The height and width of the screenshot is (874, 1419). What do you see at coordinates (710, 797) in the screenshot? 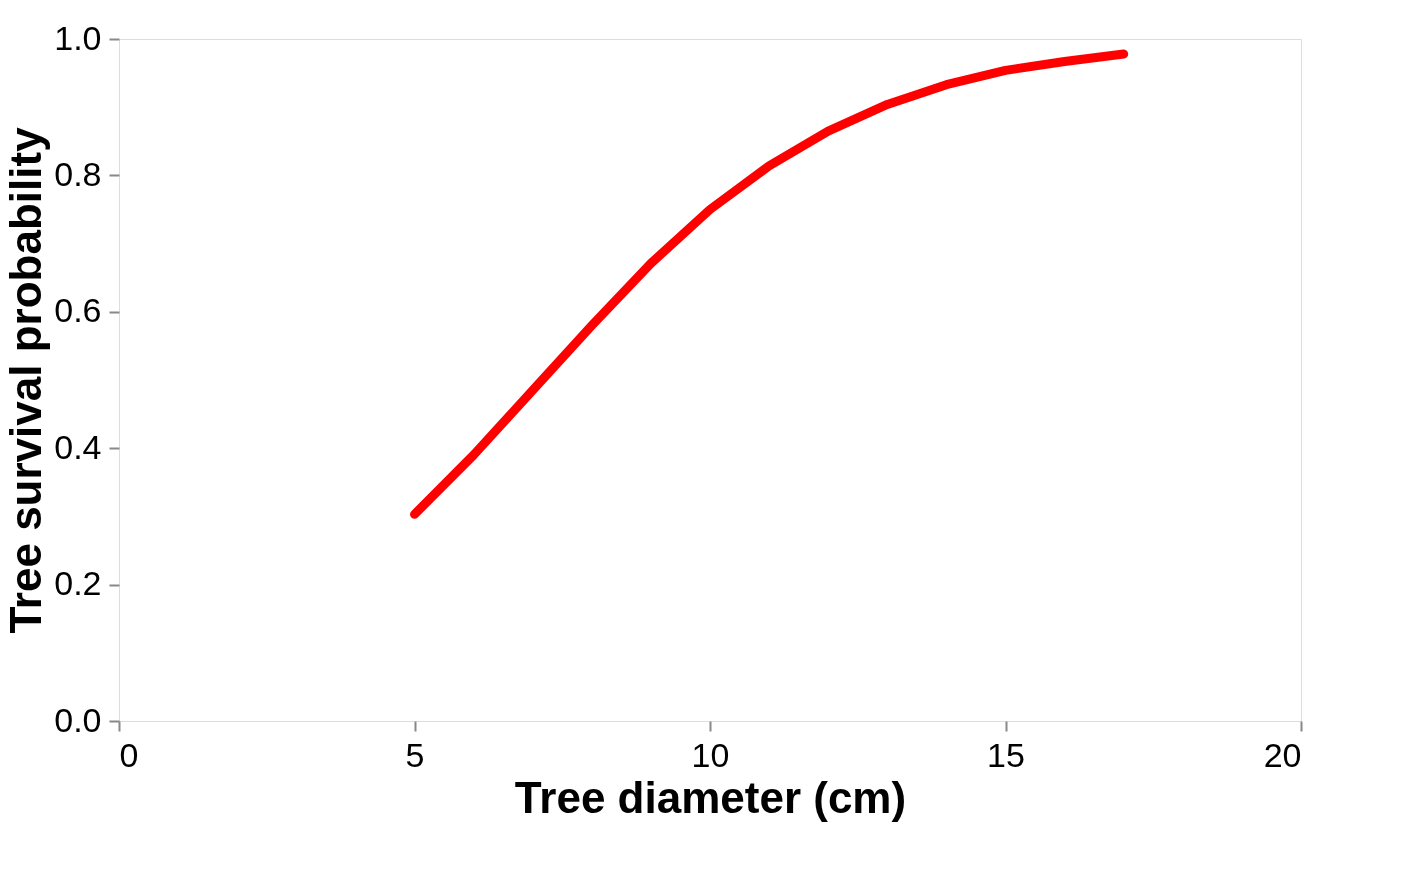
I see `x-axis-title: Tree diameter (cm)` at bounding box center [710, 797].